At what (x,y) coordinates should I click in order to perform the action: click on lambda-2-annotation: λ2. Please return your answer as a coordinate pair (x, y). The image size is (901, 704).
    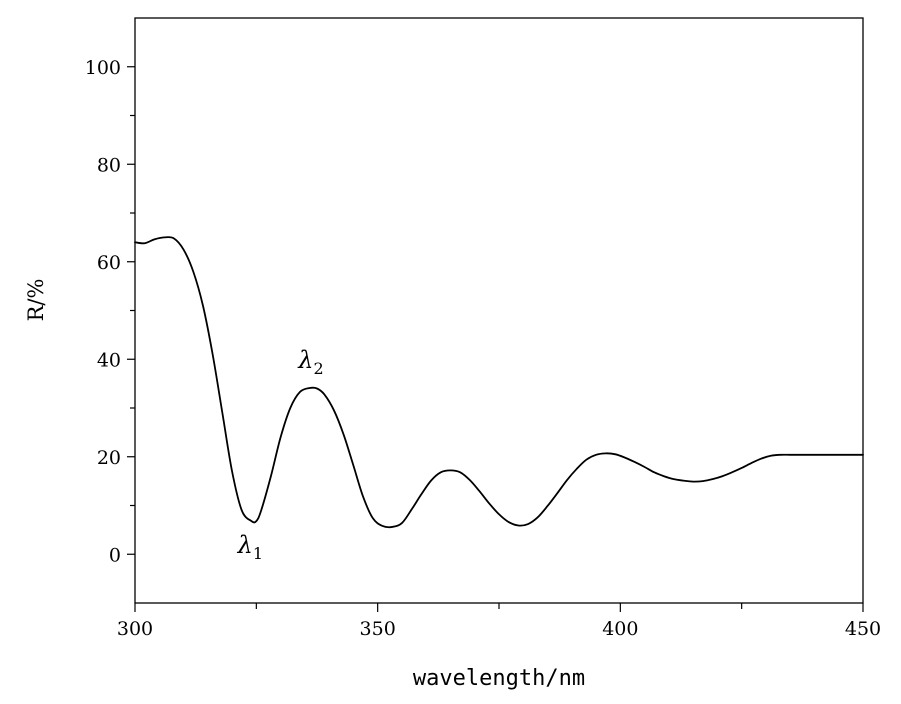
    Looking at the image, I should click on (310, 362).